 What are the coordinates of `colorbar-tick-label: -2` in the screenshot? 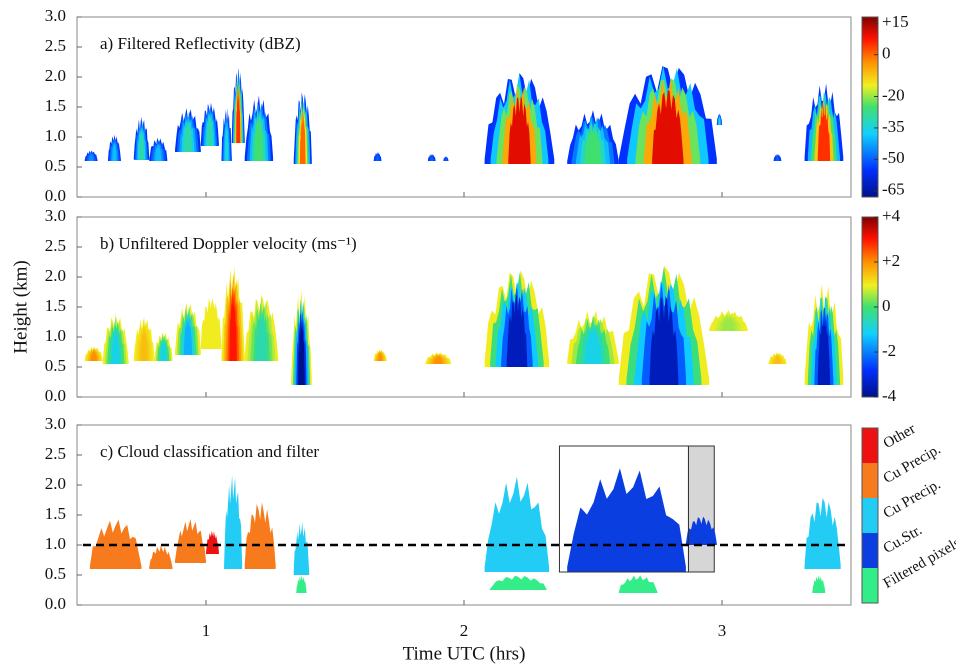 It's located at (889, 350).